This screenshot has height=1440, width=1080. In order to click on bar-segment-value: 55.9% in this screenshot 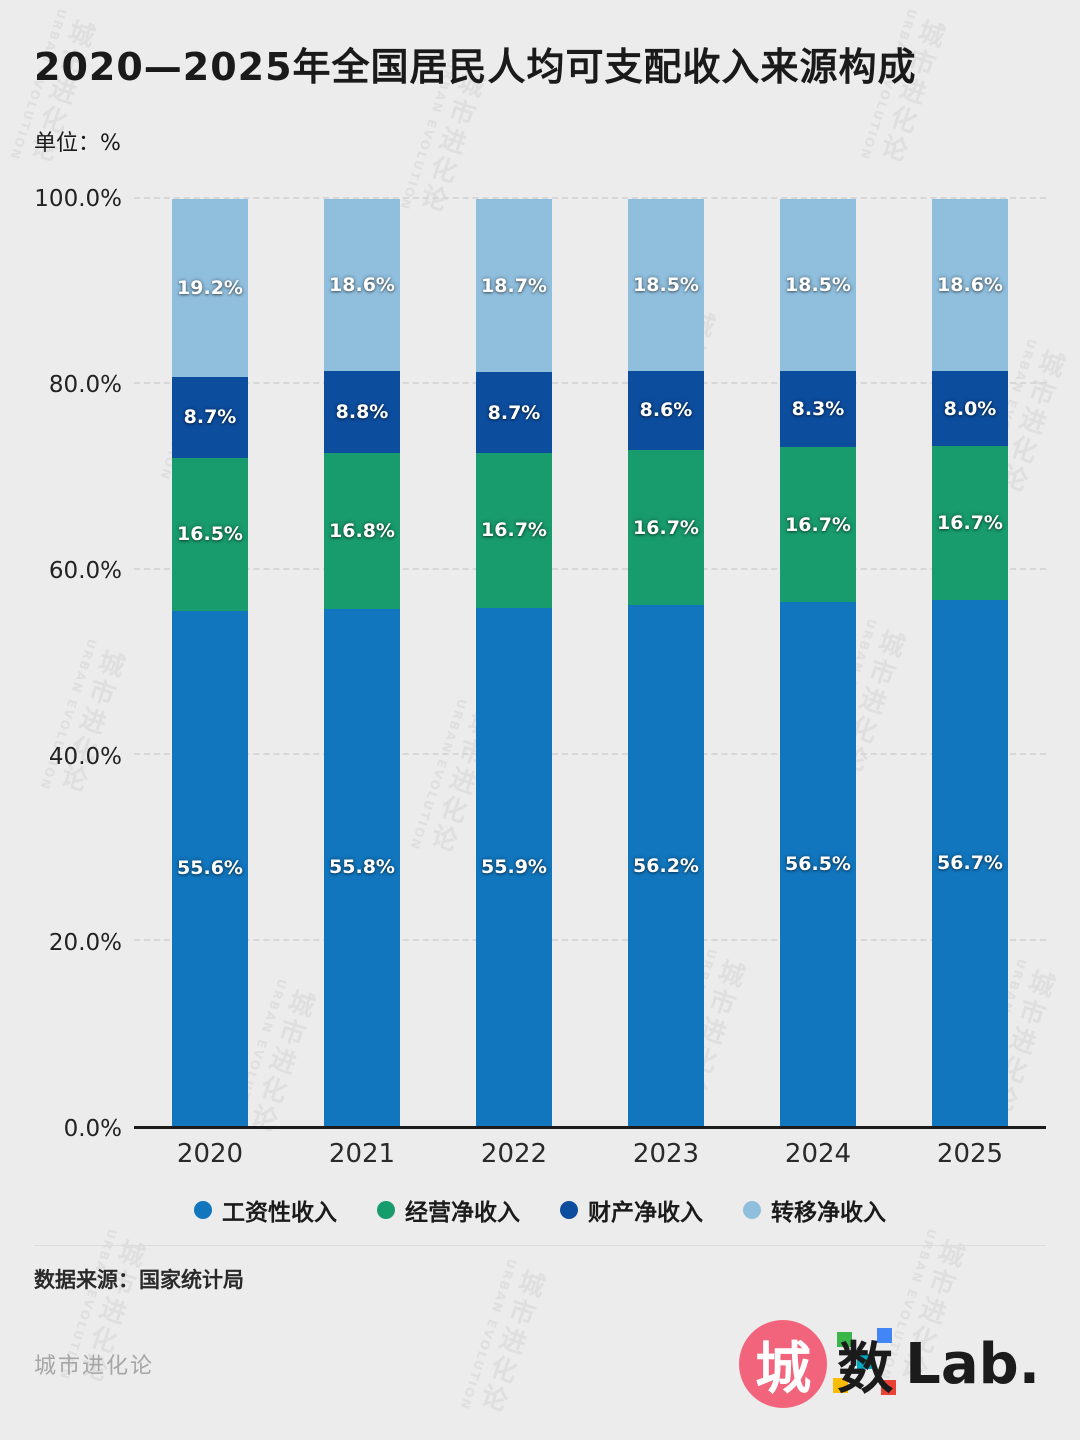, I will do `click(514, 866)`.